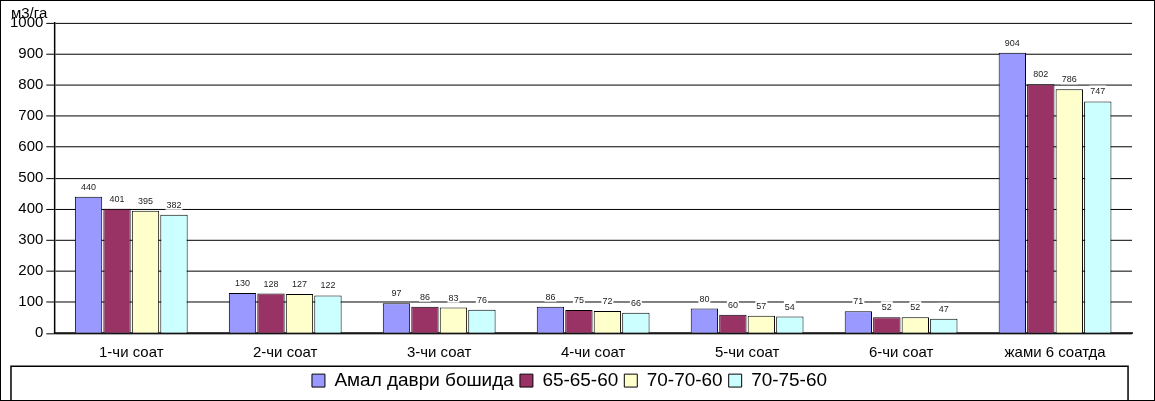 This screenshot has width=1155, height=401. What do you see at coordinates (1055, 352) in the screenshot?
I see `x-tick-label: жами 6 соатда` at bounding box center [1055, 352].